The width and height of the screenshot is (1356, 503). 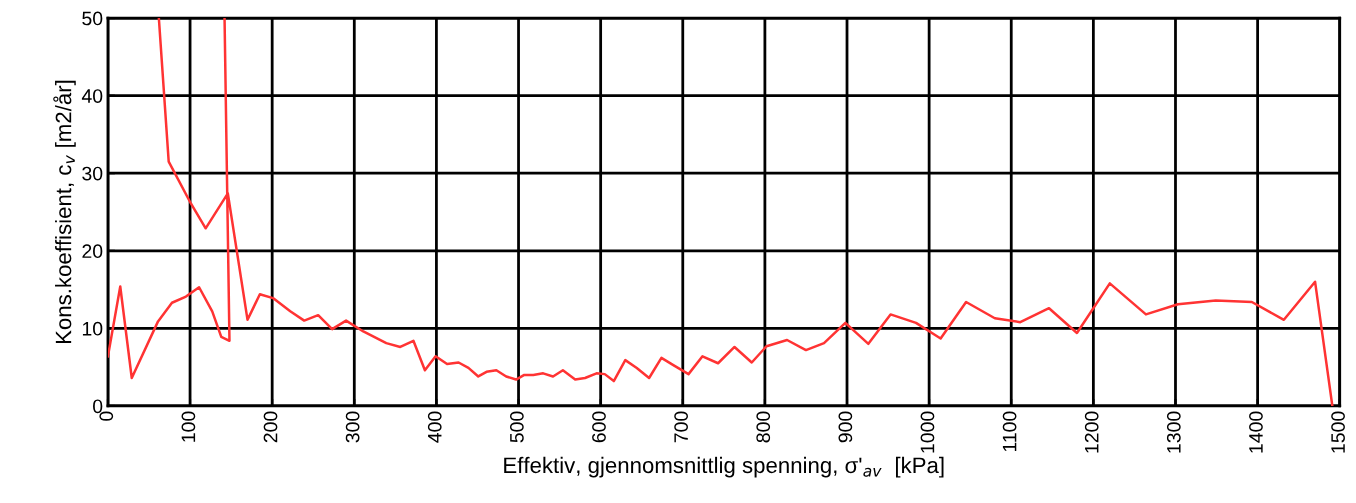 I want to click on x-tick-label: 800, so click(x=763, y=427).